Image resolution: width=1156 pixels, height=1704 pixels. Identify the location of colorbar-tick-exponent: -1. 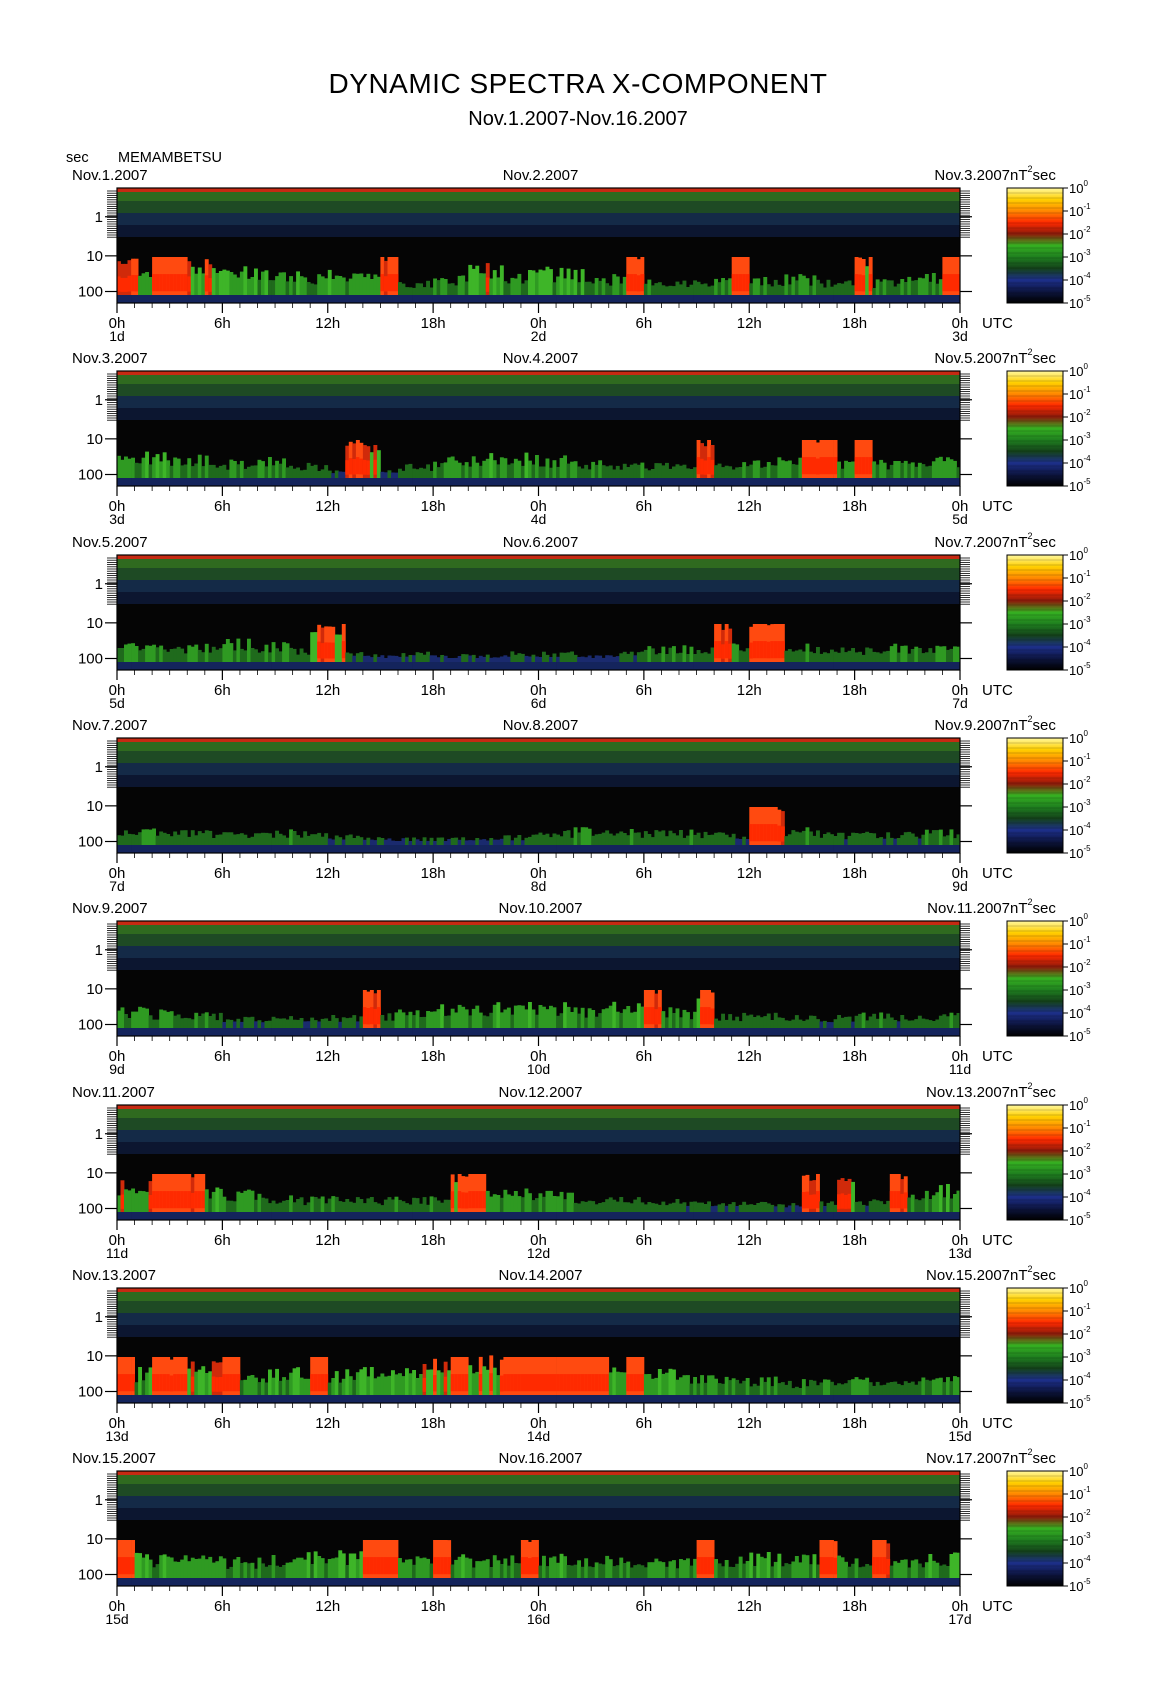
(1087, 939).